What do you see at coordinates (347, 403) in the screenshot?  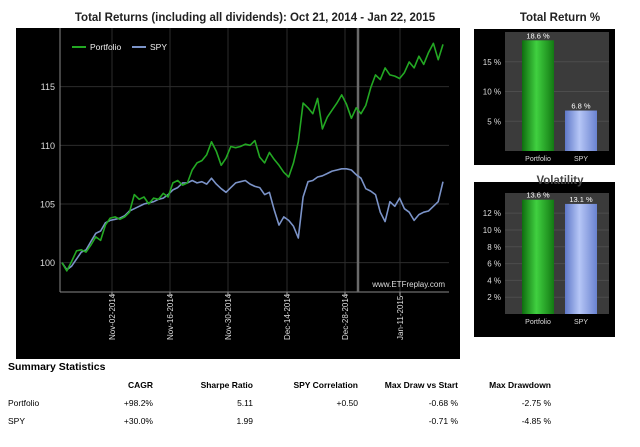 I see `summary-cell: +0.50` at bounding box center [347, 403].